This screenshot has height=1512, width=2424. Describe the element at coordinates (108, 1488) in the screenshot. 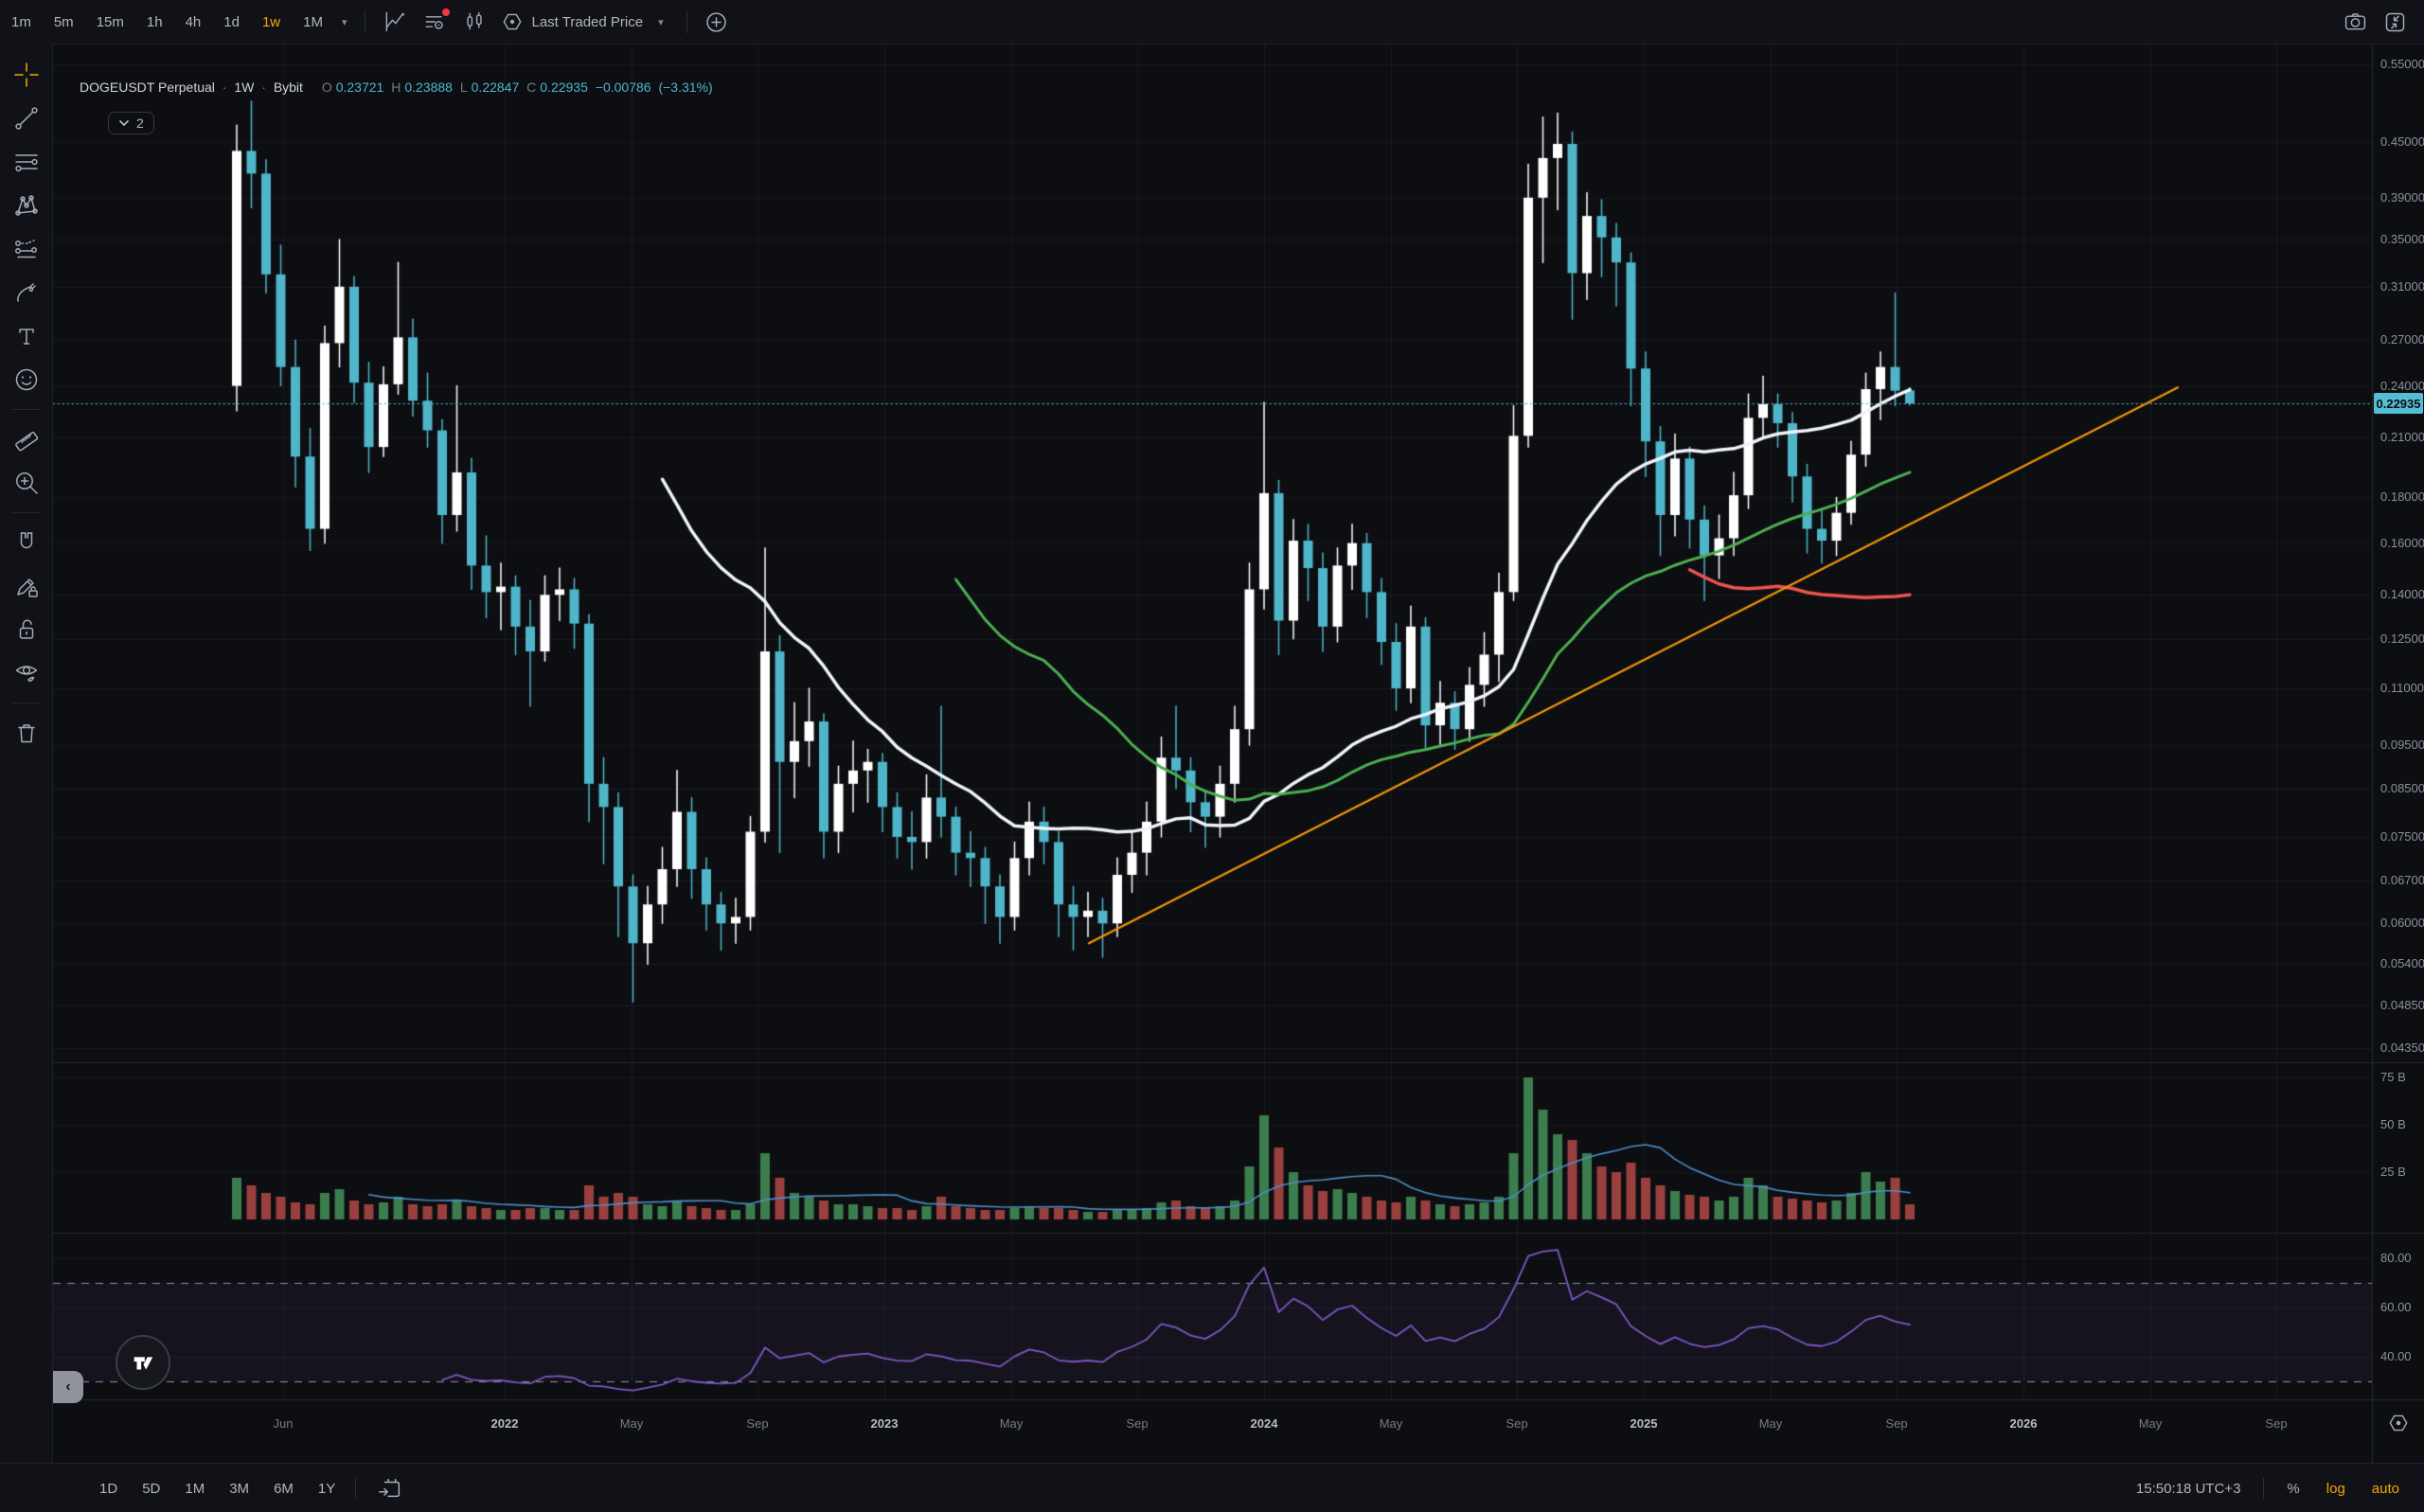

I see `range-1d: 1D` at that location.